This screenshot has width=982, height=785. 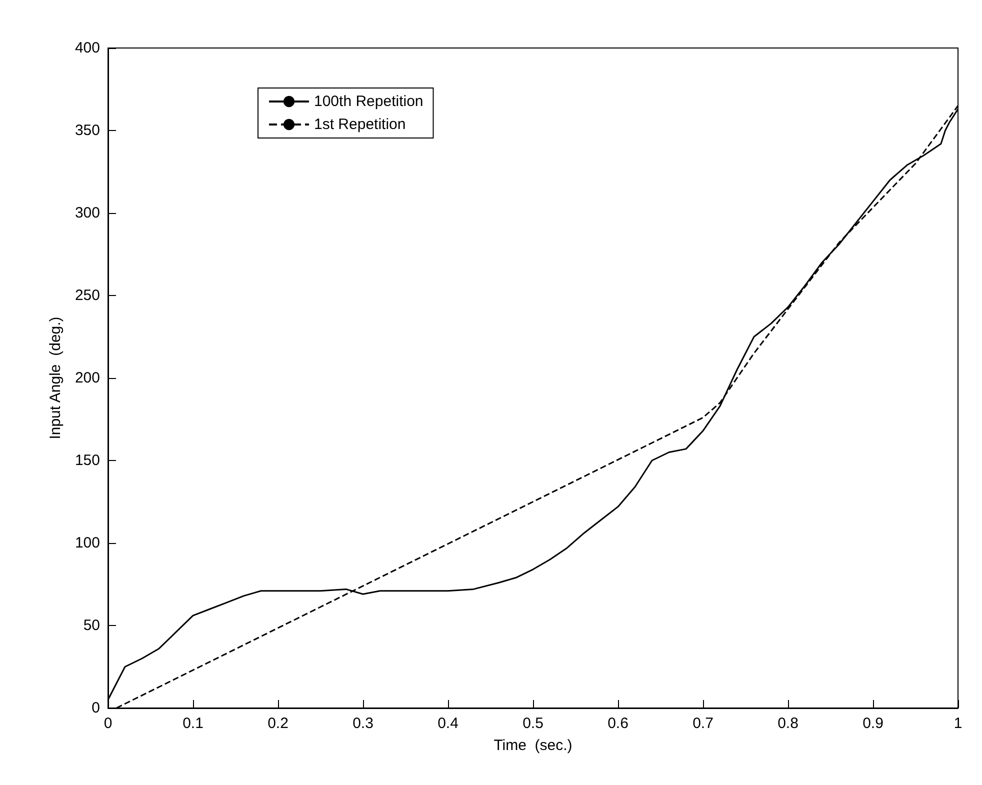 I want to click on x-tick-label: 0.3, so click(x=363, y=723).